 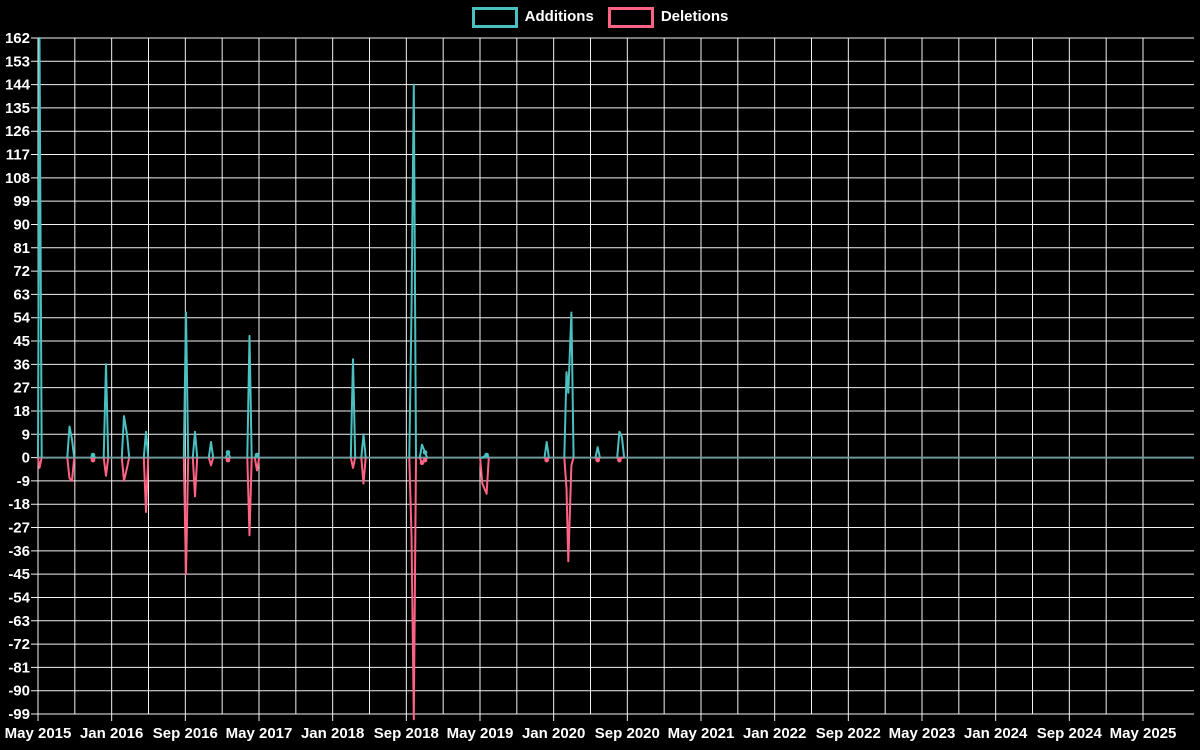 I want to click on y-tick-label: -63, so click(x=19, y=621).